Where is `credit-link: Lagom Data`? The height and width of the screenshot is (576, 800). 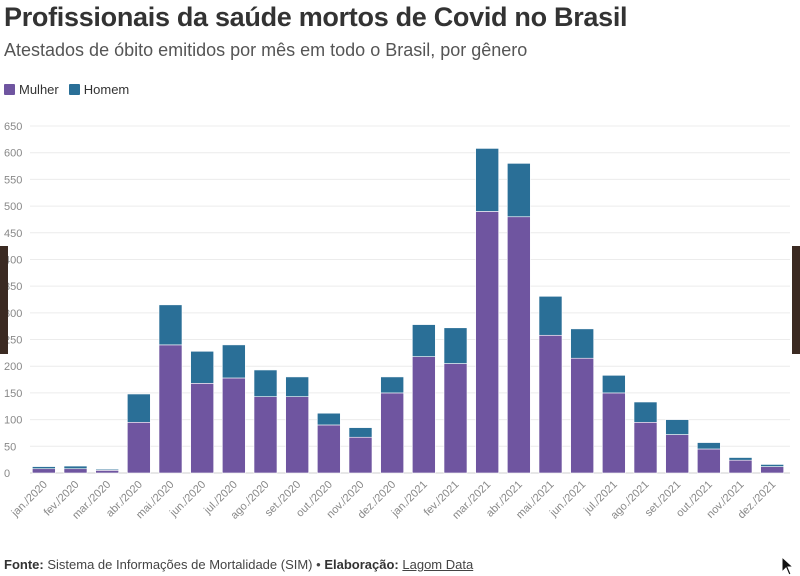
credit-link: Lagom Data is located at coordinates (438, 564).